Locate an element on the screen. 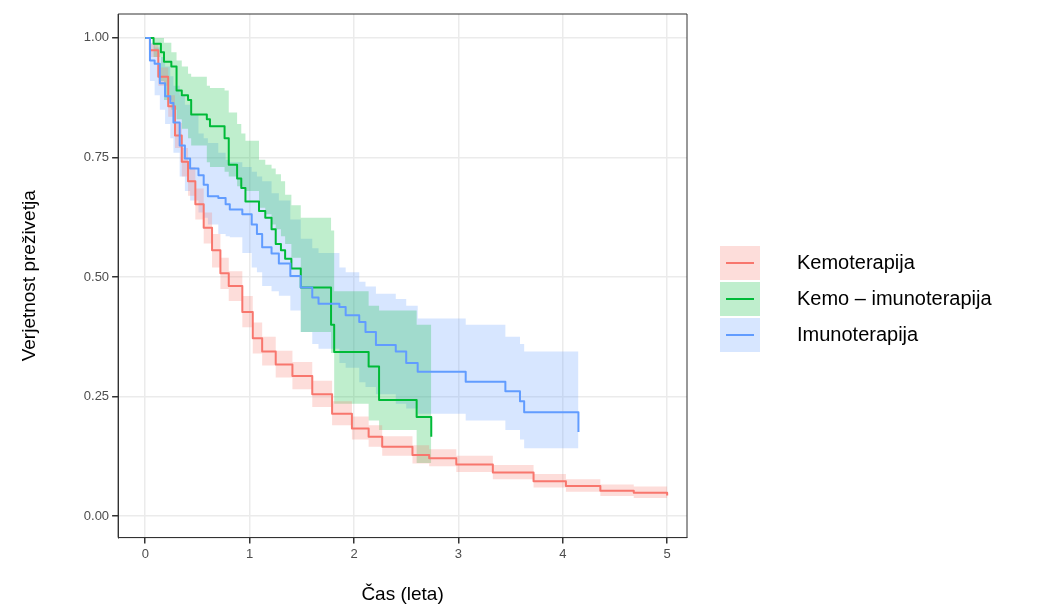  legend-label: Imunoterapija is located at coordinates (858, 334).